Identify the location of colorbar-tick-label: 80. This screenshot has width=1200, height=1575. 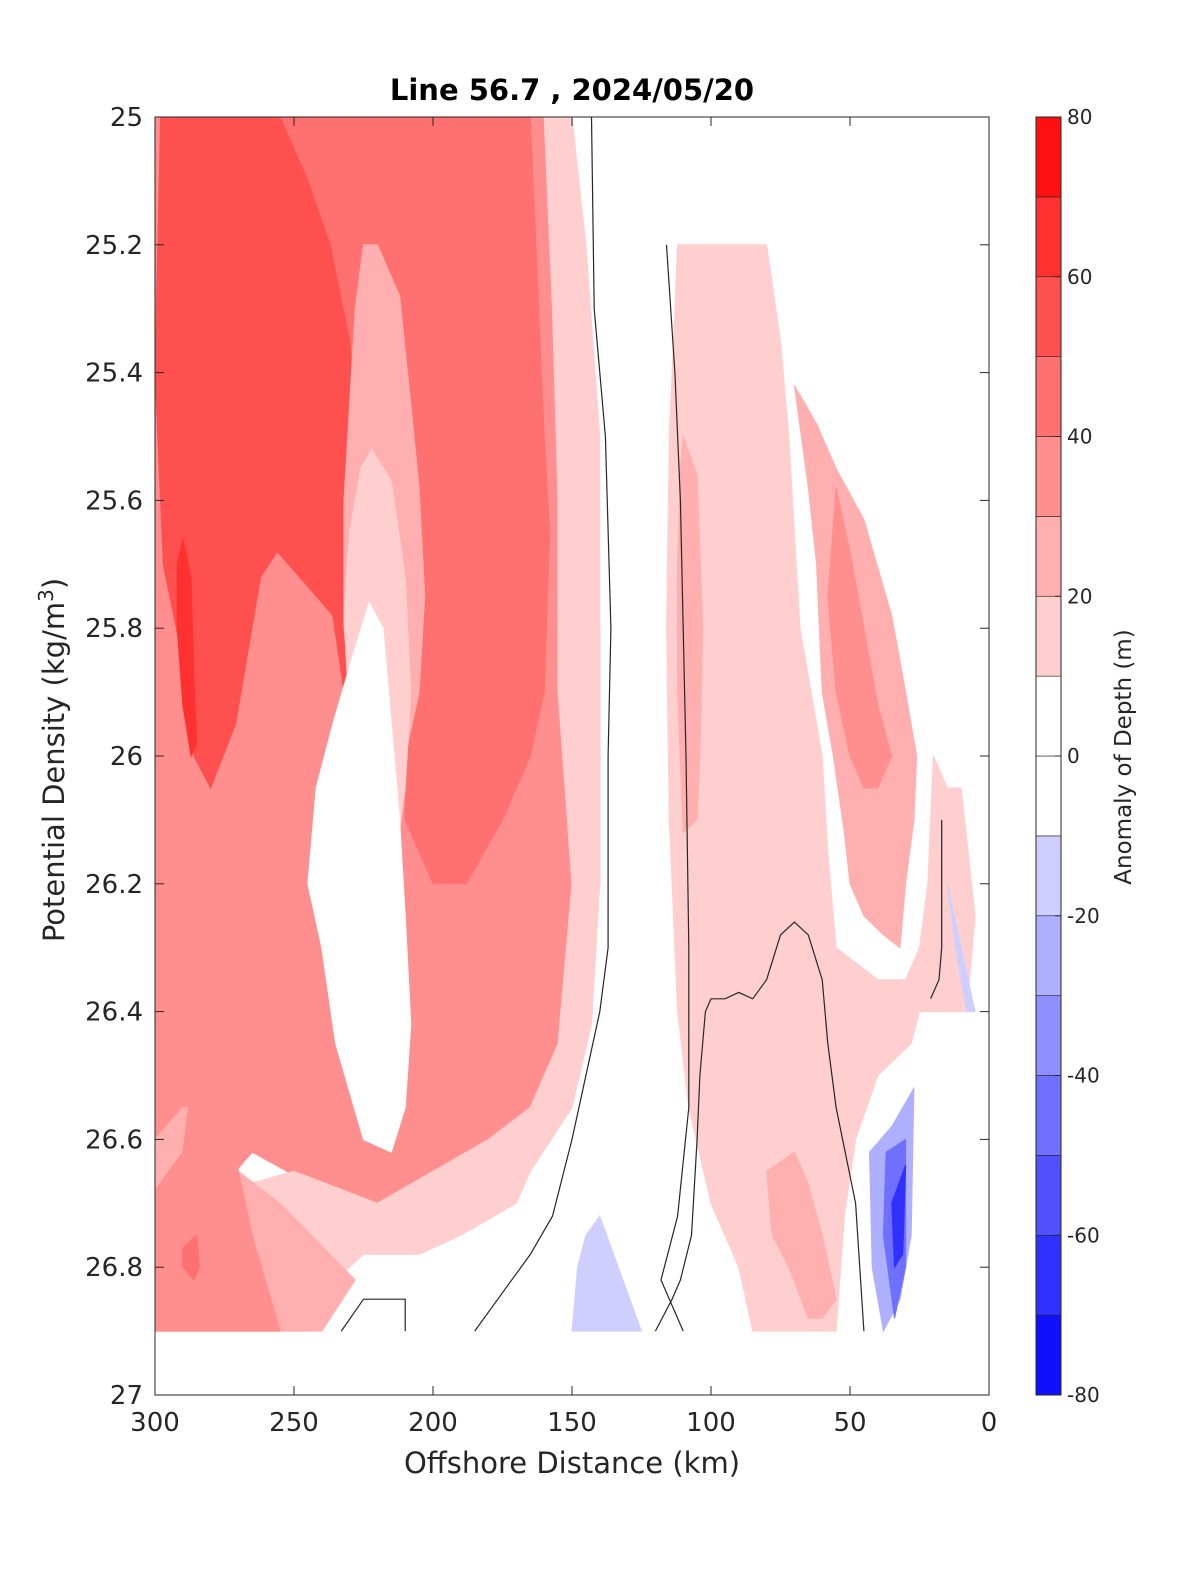
(1079, 117).